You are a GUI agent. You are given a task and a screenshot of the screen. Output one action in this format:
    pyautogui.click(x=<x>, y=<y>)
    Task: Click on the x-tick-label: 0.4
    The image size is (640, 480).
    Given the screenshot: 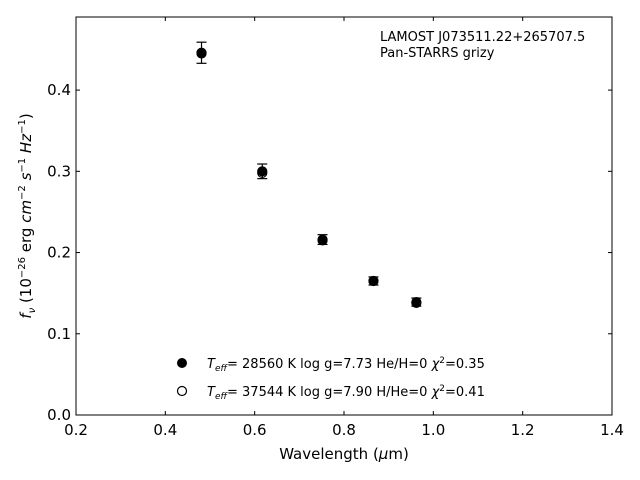 What is the action you would take?
    pyautogui.click(x=165, y=430)
    